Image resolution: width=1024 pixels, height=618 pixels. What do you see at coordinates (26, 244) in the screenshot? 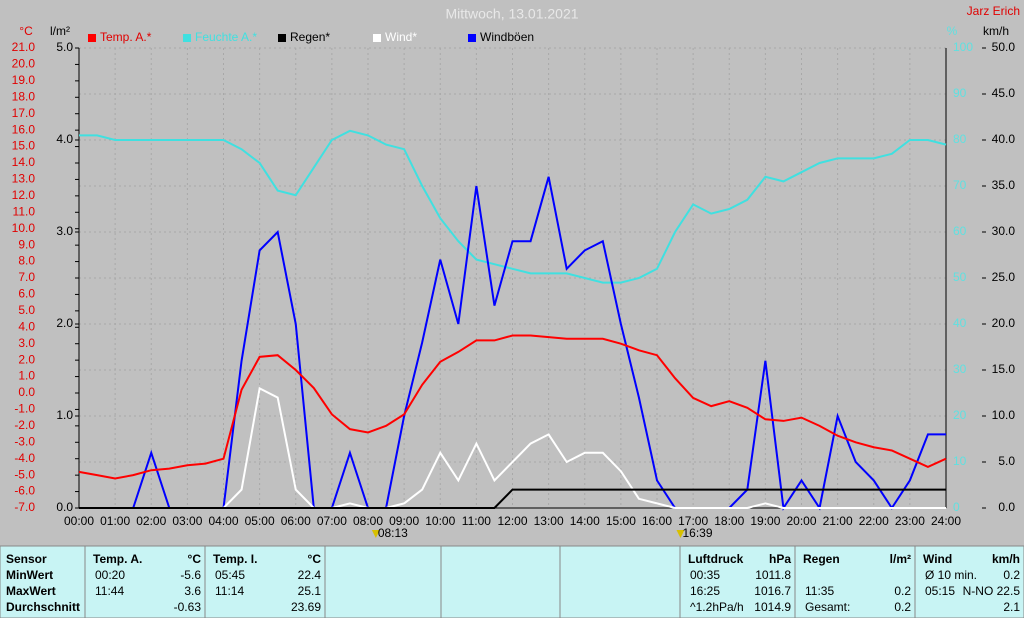
I see `tick-label: 9.0` at bounding box center [26, 244].